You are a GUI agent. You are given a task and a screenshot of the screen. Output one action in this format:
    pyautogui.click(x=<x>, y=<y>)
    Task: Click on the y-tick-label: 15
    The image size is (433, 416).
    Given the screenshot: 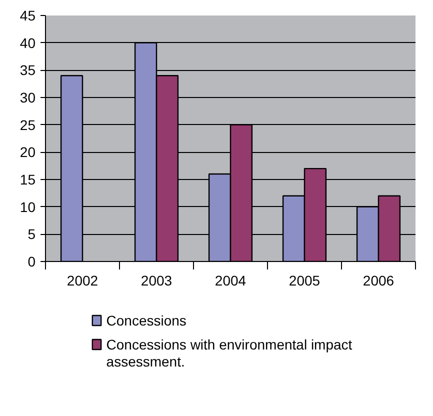 What is the action you would take?
    pyautogui.click(x=28, y=180)
    